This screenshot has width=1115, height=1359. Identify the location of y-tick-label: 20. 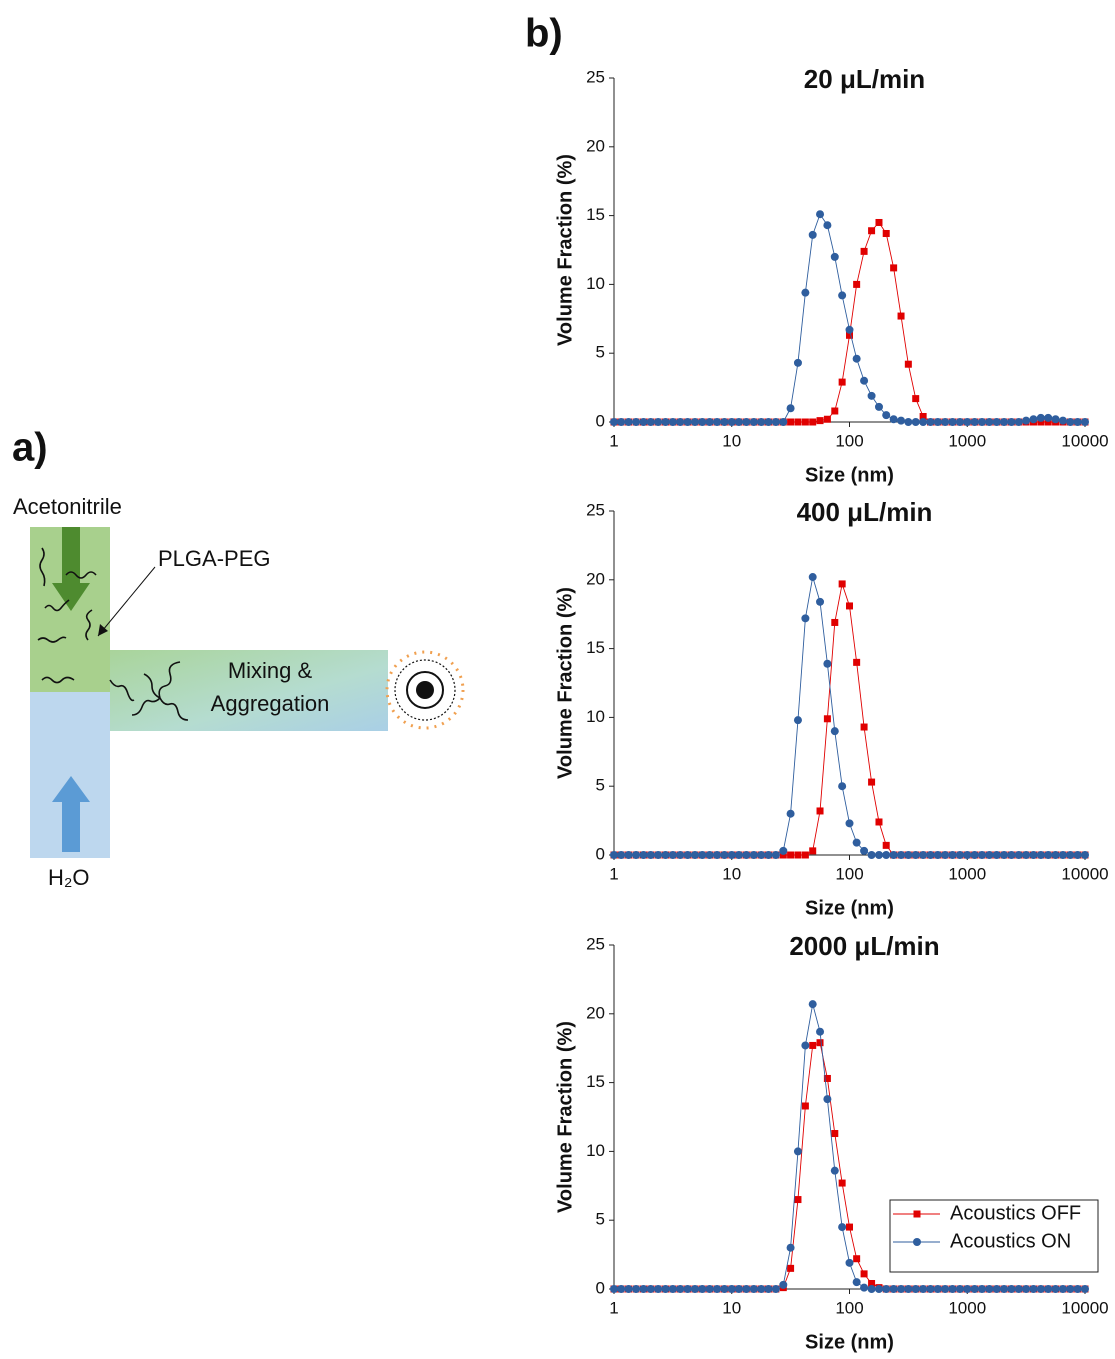
(595, 145).